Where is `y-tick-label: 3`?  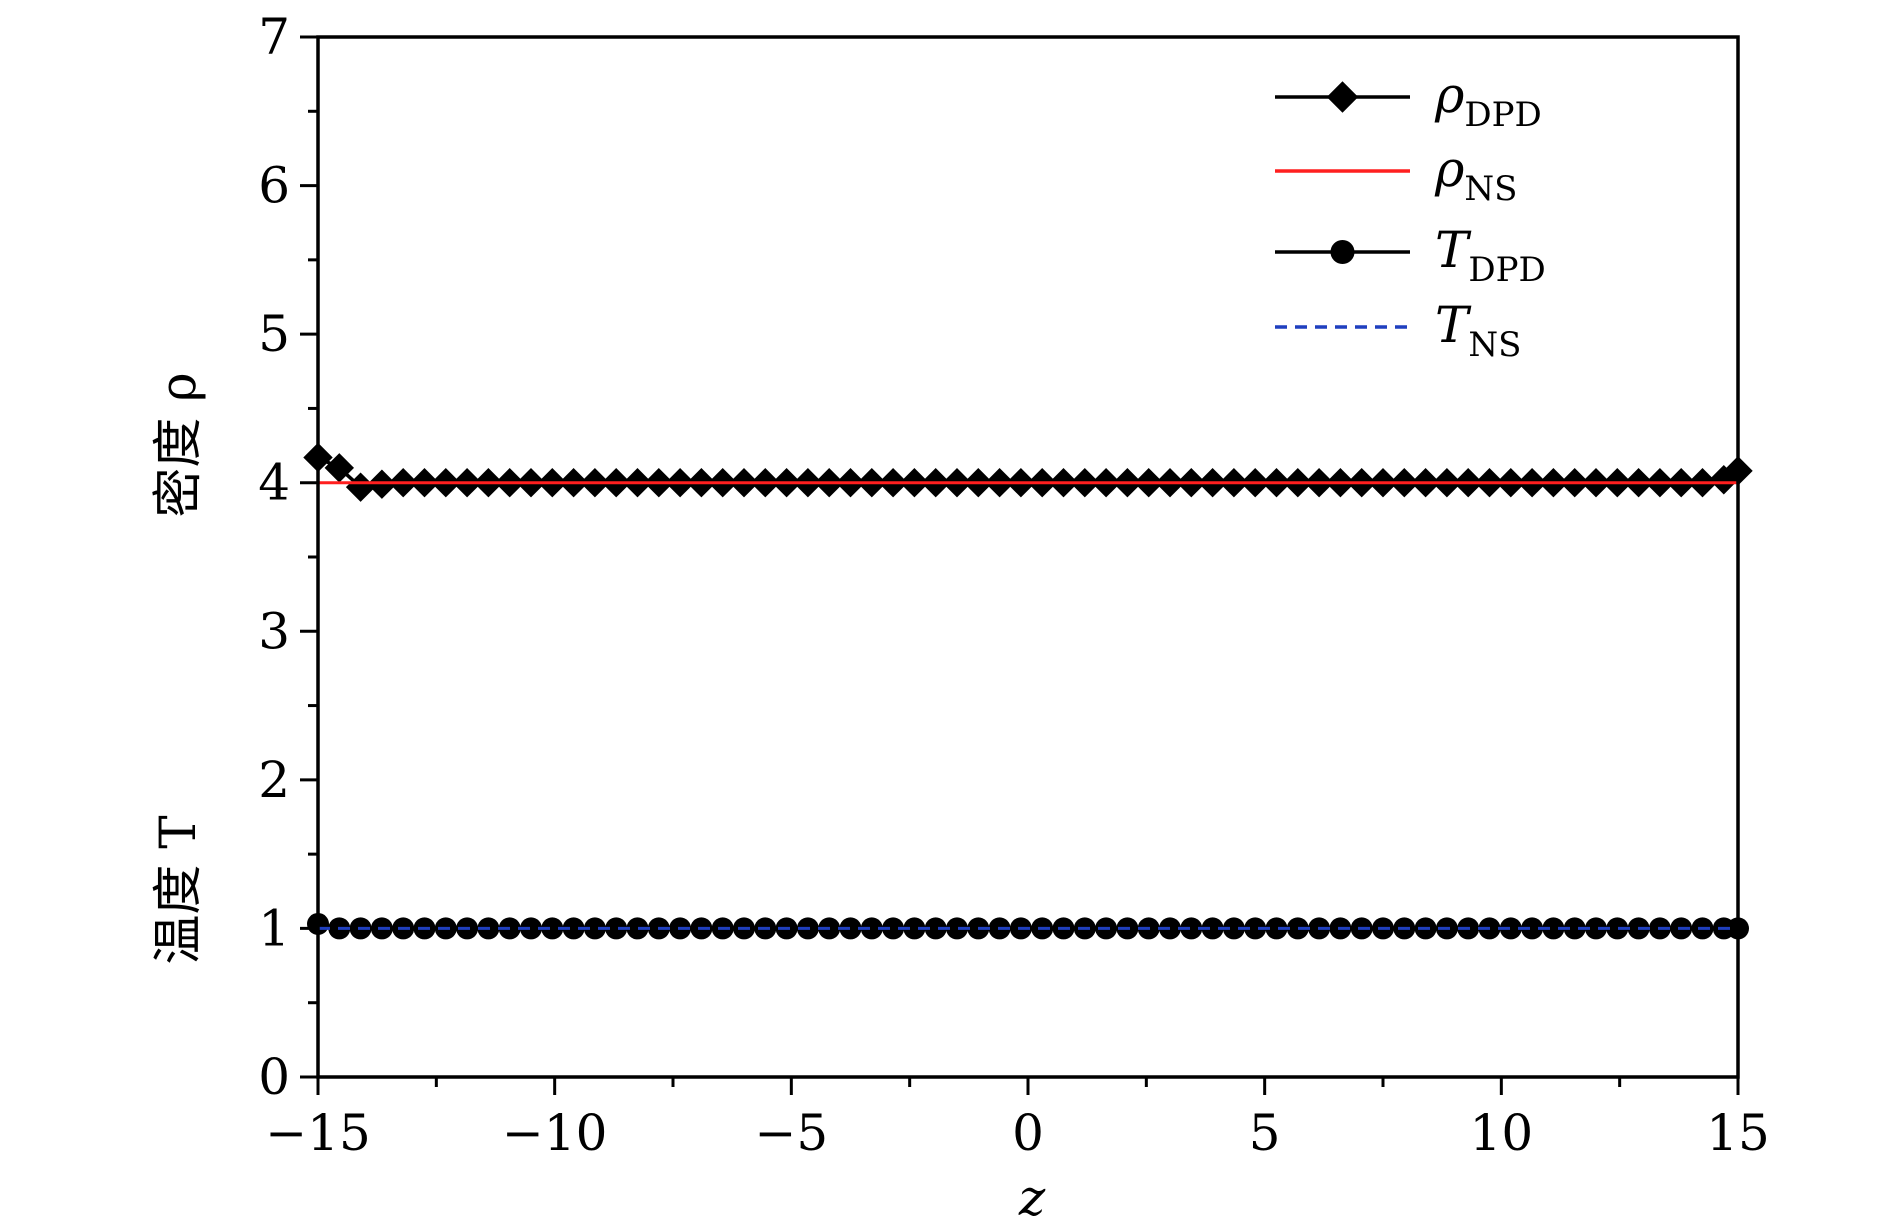
y-tick-label: 3 is located at coordinates (274, 631).